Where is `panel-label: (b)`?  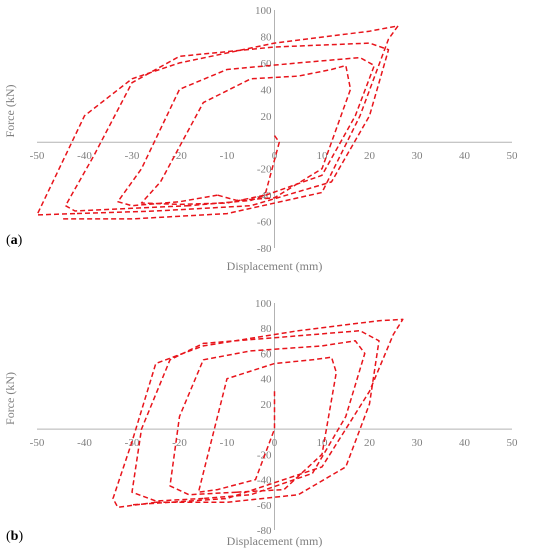
panel-label: (b) is located at coordinates (14, 536).